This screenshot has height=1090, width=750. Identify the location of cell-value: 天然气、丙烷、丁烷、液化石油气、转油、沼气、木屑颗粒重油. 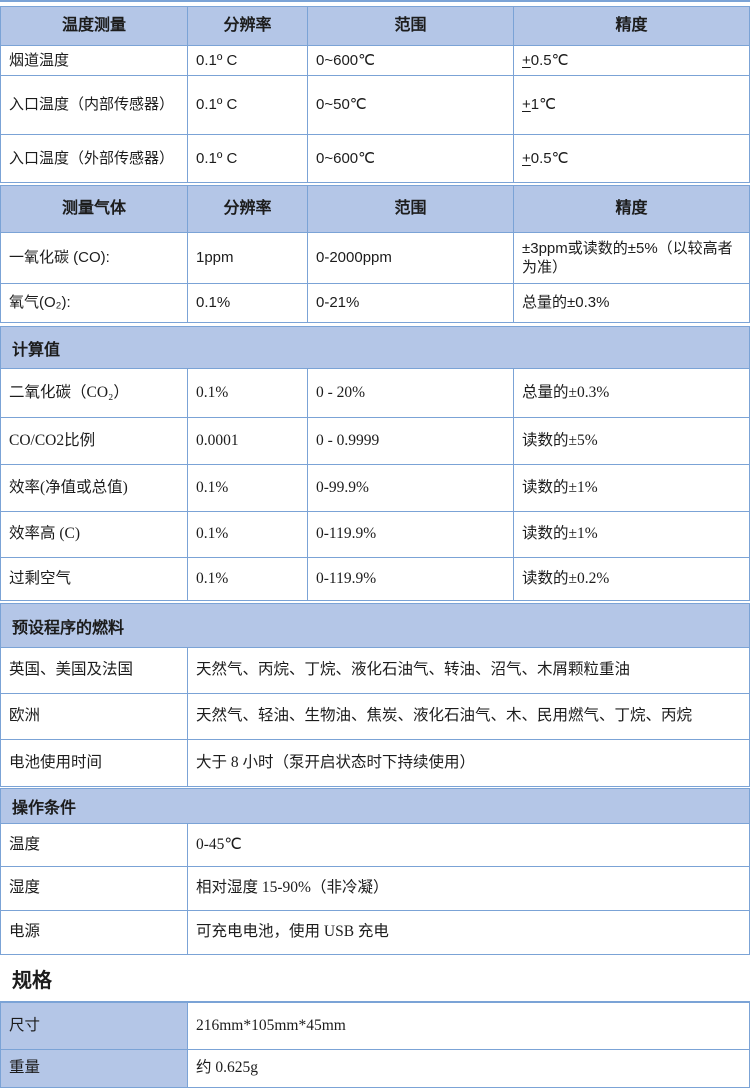
(468, 670).